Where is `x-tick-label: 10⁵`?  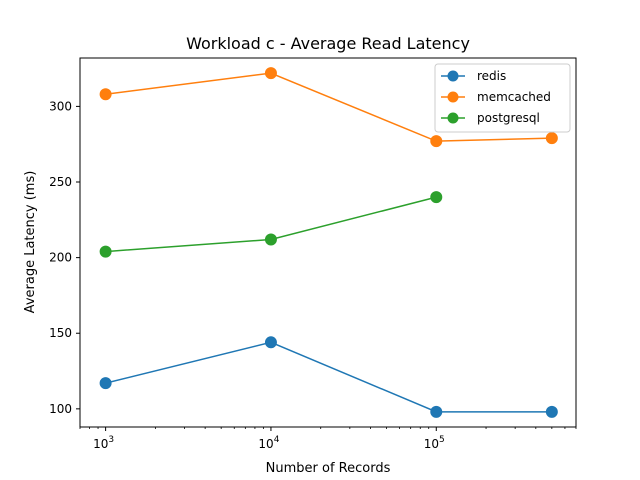
x-tick-label: 10⁵ is located at coordinates (434, 443).